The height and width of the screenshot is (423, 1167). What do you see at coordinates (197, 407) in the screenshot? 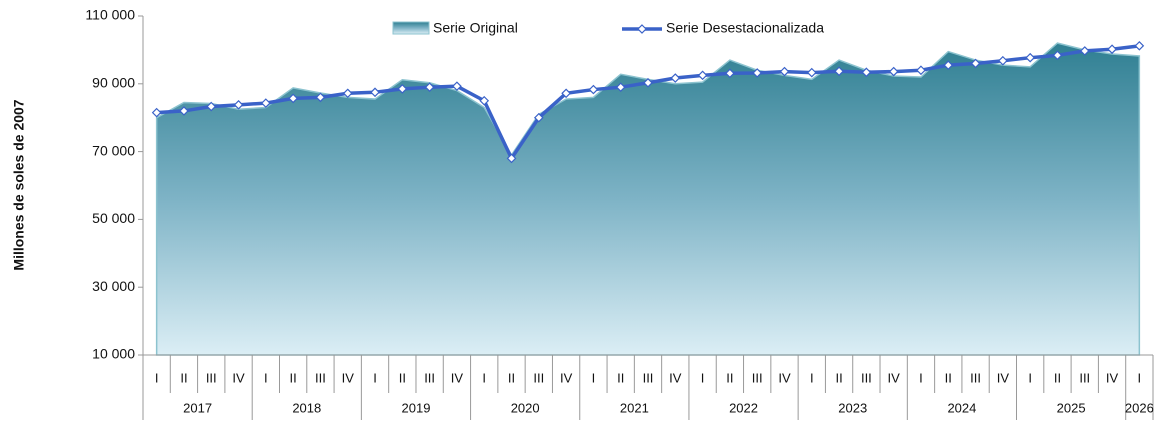
I see `year-label: 2017` at bounding box center [197, 407].